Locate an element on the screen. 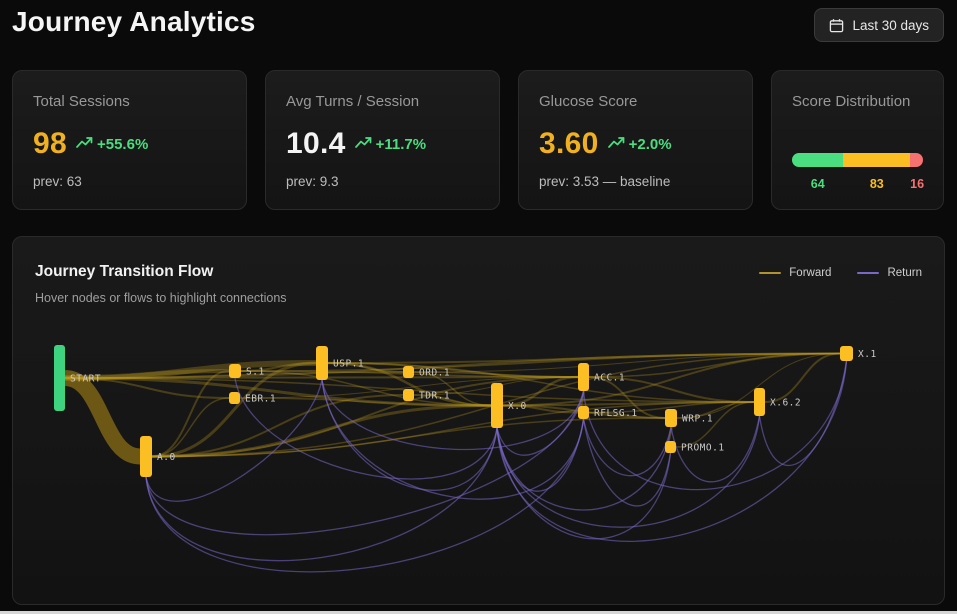 The image size is (957, 614). flow-link-forward-A.0-ACC.1 is located at coordinates (365, 417).